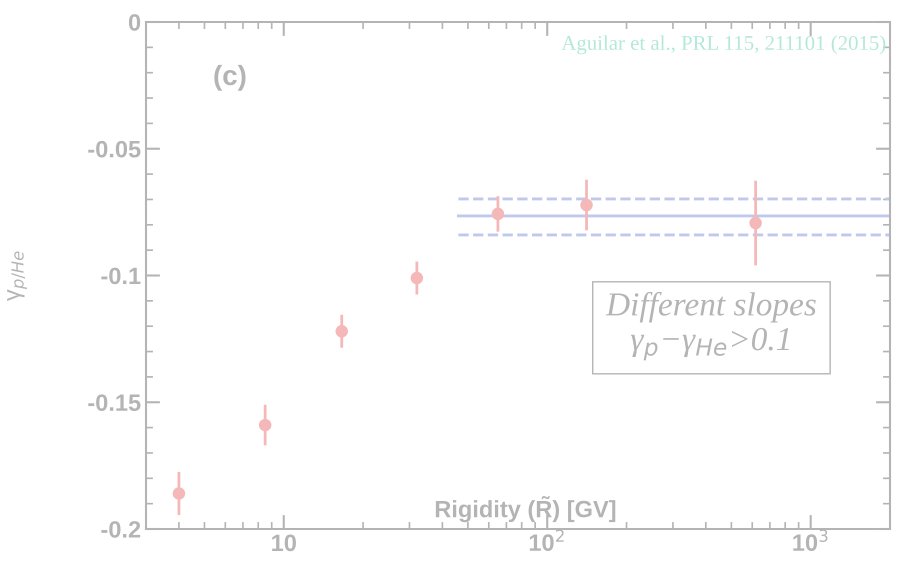 This screenshot has height=572, width=897. I want to click on annotation: Different slopes γ$_{p}$−γ$_{He}$>0.1, so click(711, 326).